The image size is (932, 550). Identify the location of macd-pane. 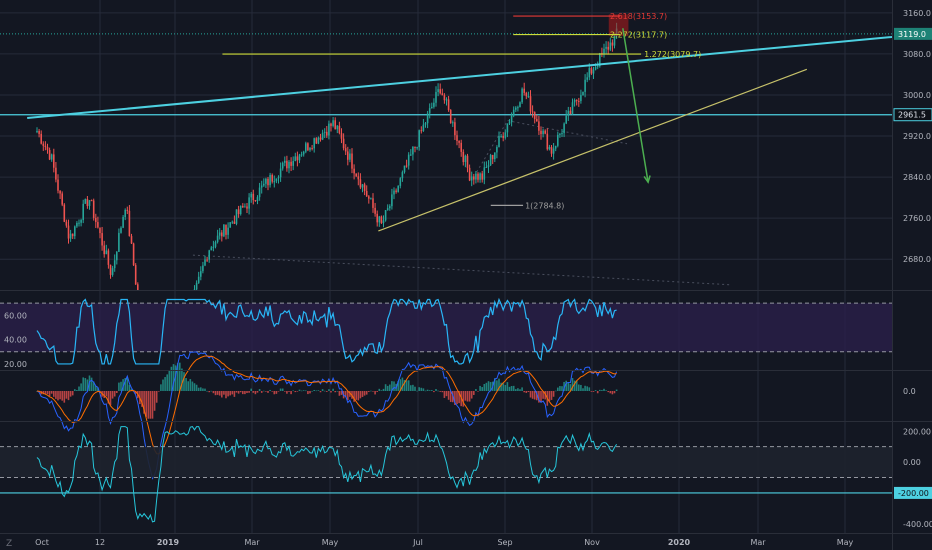
(327, 415).